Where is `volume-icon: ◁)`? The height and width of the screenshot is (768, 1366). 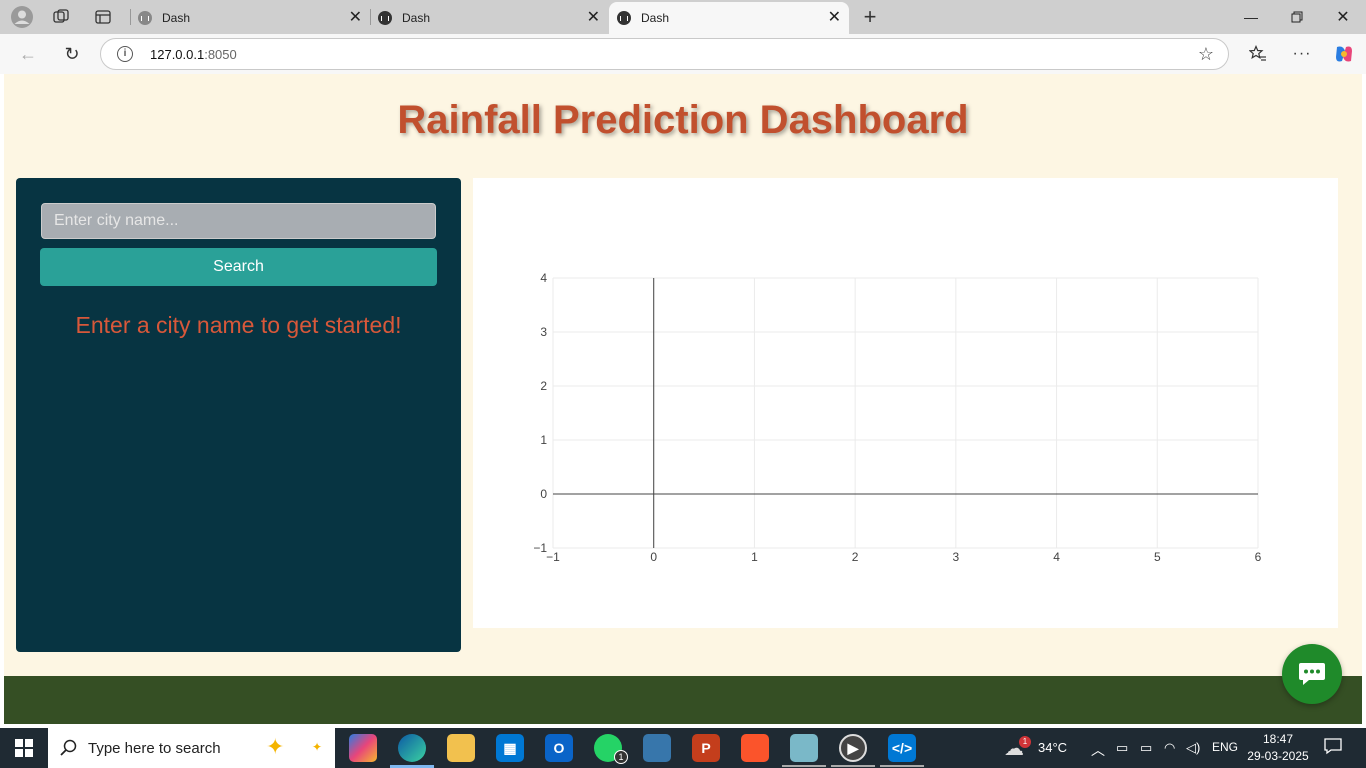
volume-icon: ◁) is located at coordinates (1193, 747).